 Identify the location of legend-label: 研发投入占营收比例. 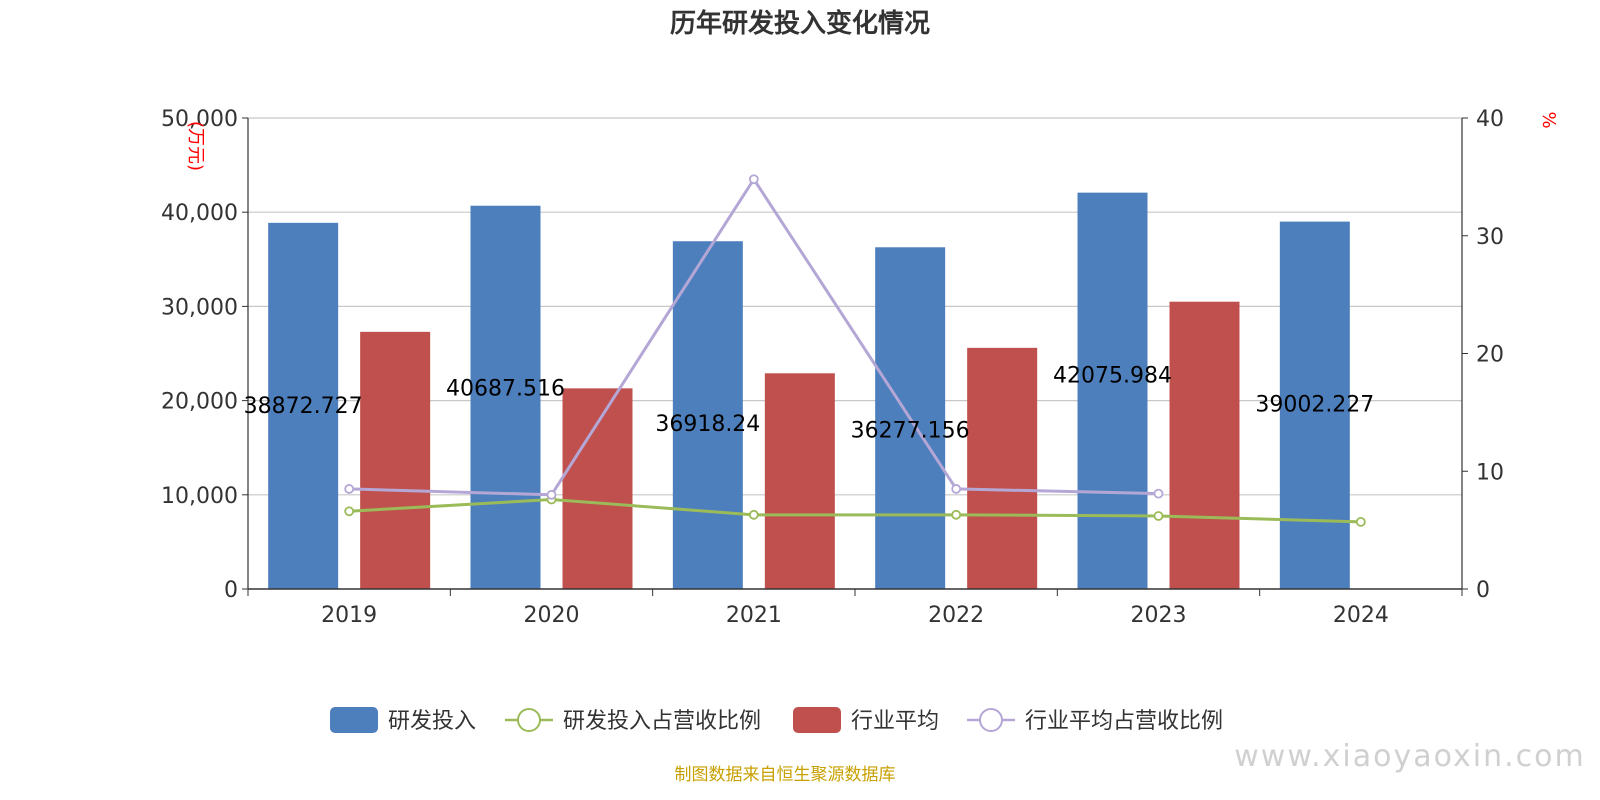
(662, 721).